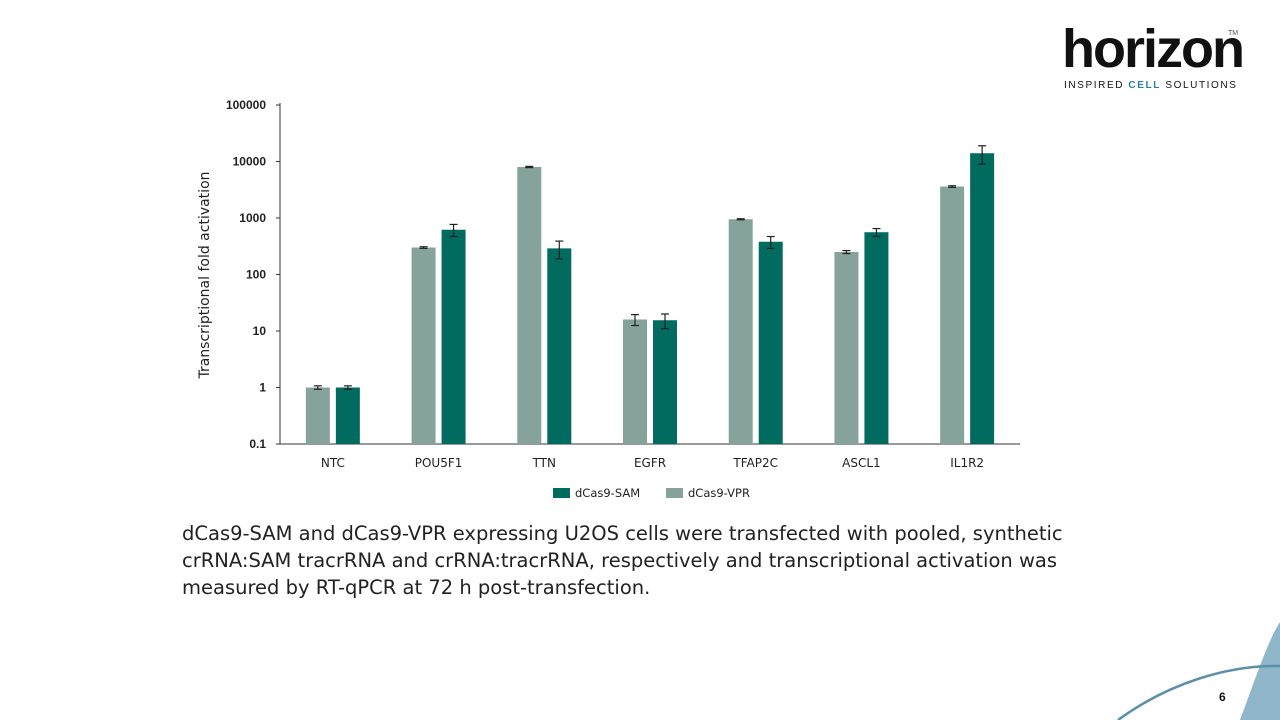 The image size is (1280, 720). What do you see at coordinates (439, 463) in the screenshot?
I see `x-tick-label: POU5F1` at bounding box center [439, 463].